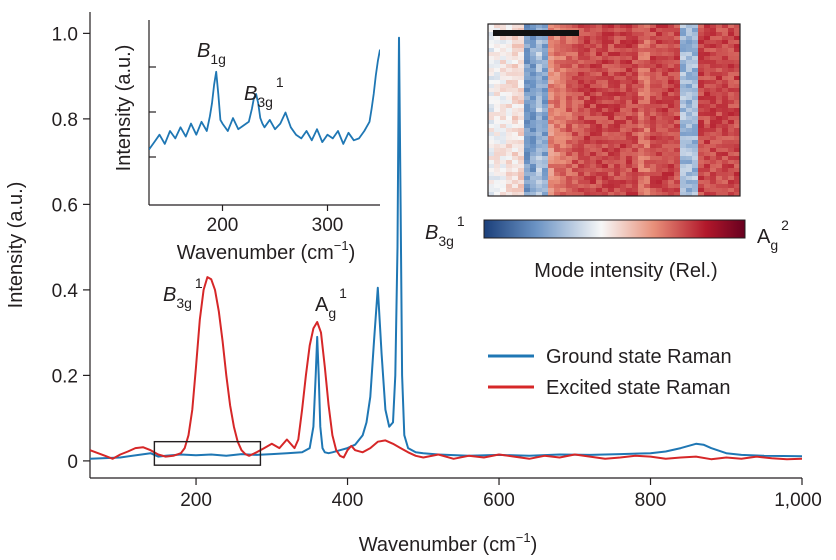 The image size is (836, 560). What do you see at coordinates (798, 500) in the screenshot?
I see `main-x-tick-label: 1,000` at bounding box center [798, 500].